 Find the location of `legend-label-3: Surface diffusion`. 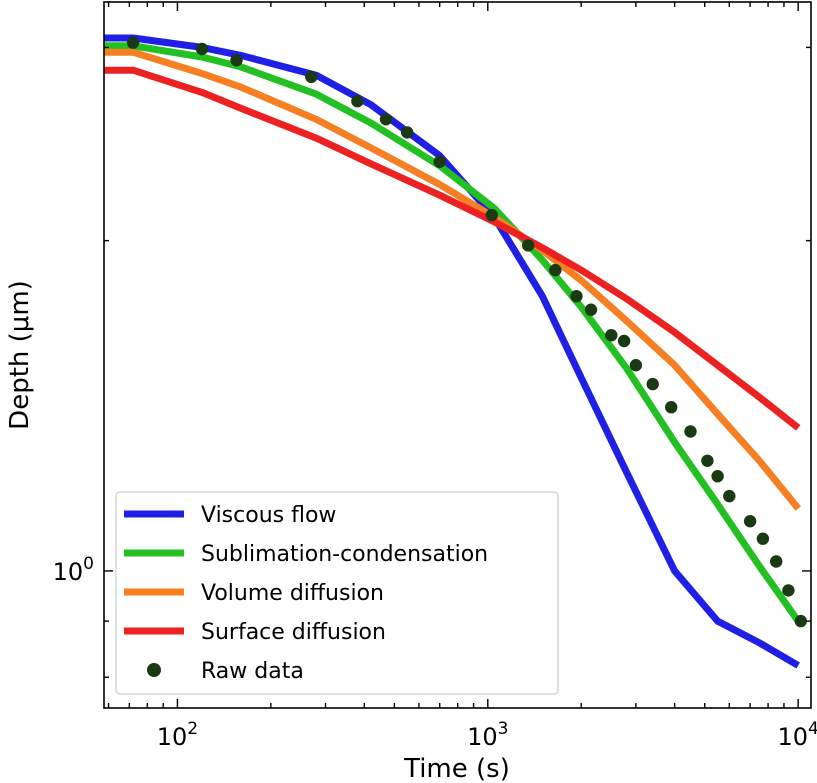

legend-label-3: Surface diffusion is located at coordinates (293, 632).